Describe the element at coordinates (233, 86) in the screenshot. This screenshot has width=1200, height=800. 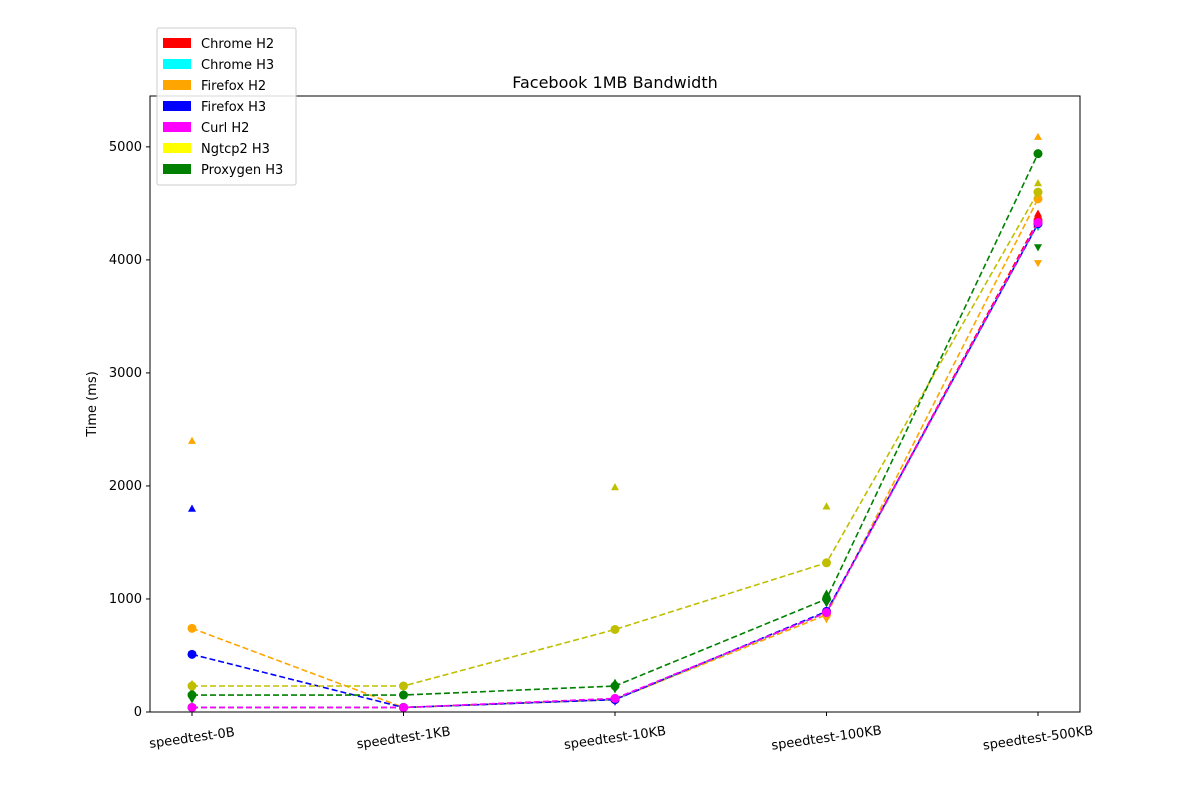
I see `legend-label: Firefox H2` at that location.